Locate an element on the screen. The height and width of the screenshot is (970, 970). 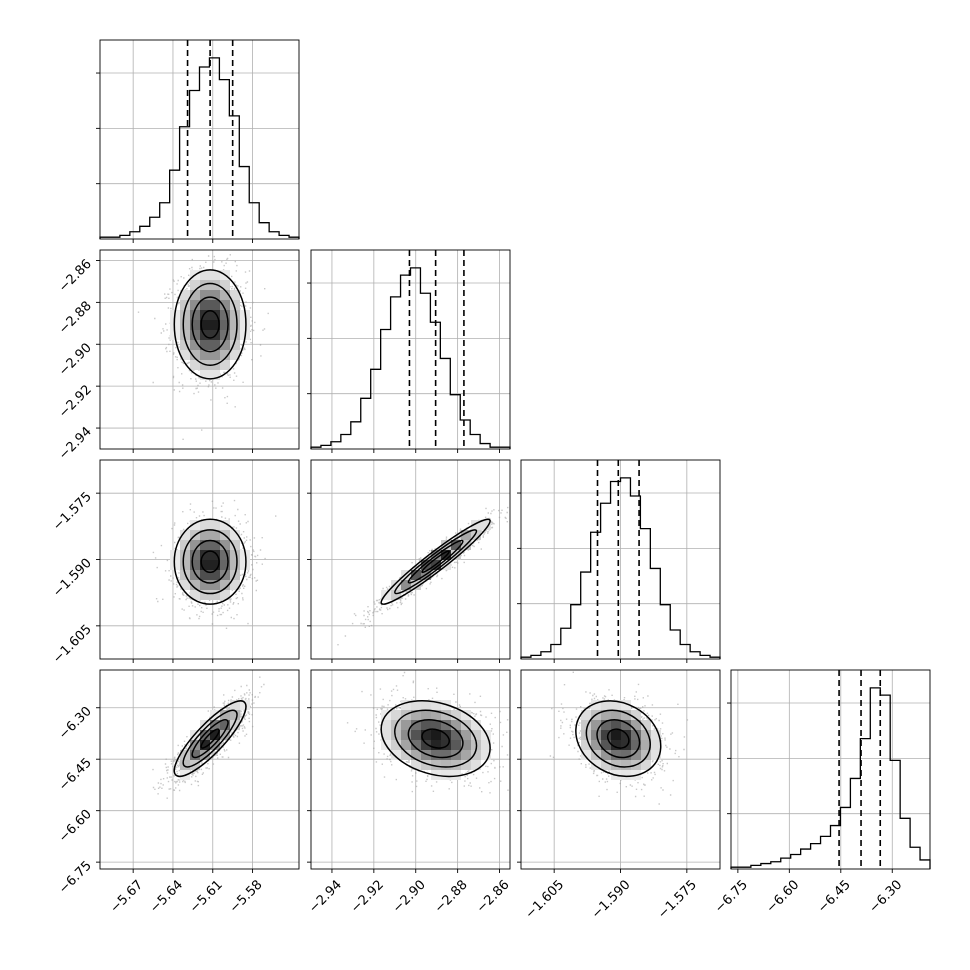
x-tick-label: −2.92 is located at coordinates (367, 896).